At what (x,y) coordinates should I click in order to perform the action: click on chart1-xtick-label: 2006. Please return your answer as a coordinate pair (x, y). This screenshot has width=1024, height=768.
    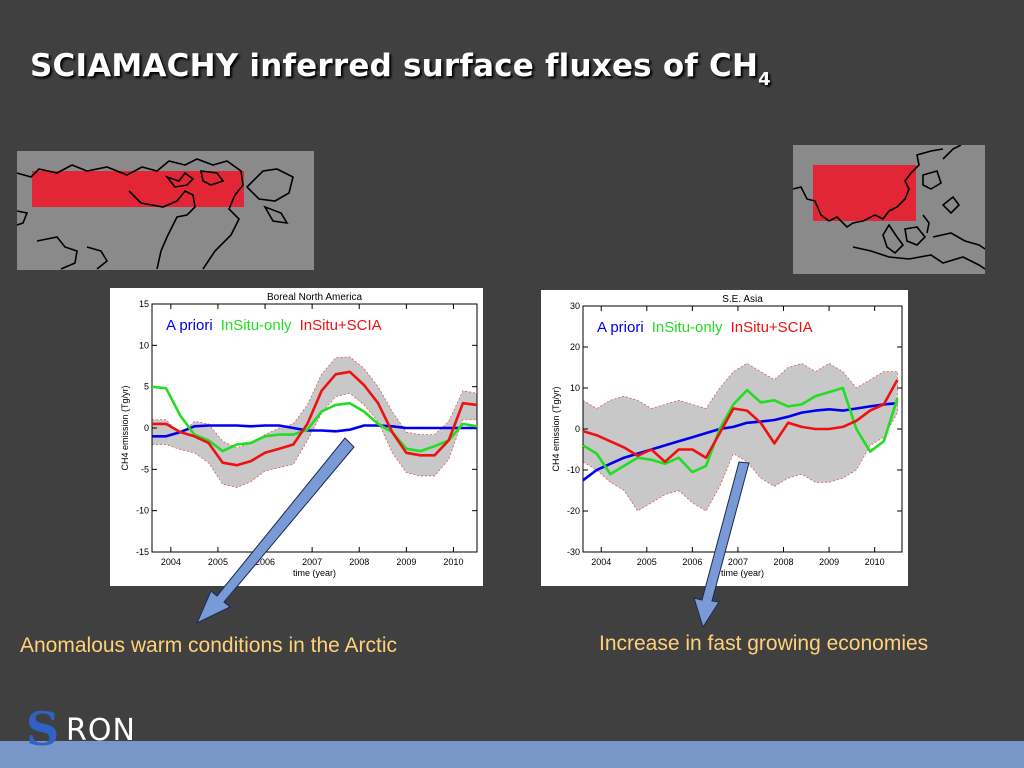
    Looking at the image, I should click on (692, 562).